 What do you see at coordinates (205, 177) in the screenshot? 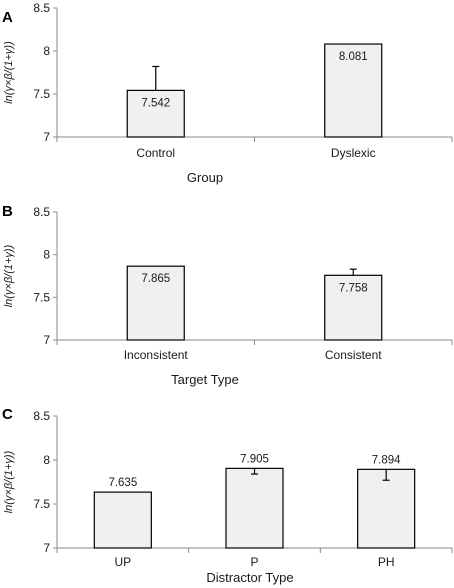
I see `x-axis-title: Group` at bounding box center [205, 177].